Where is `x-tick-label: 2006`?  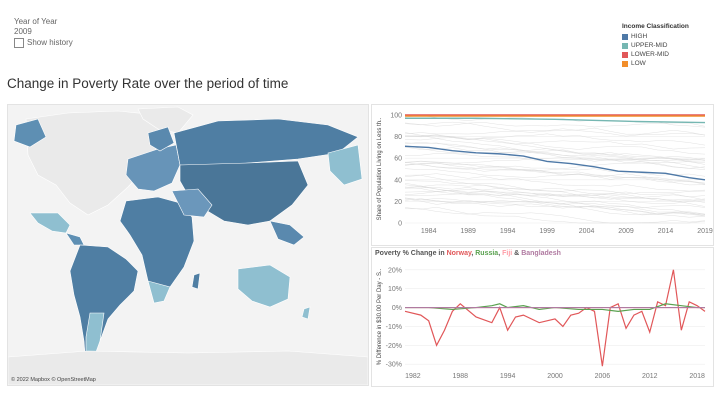 x-tick-label: 2006 is located at coordinates (603, 376).